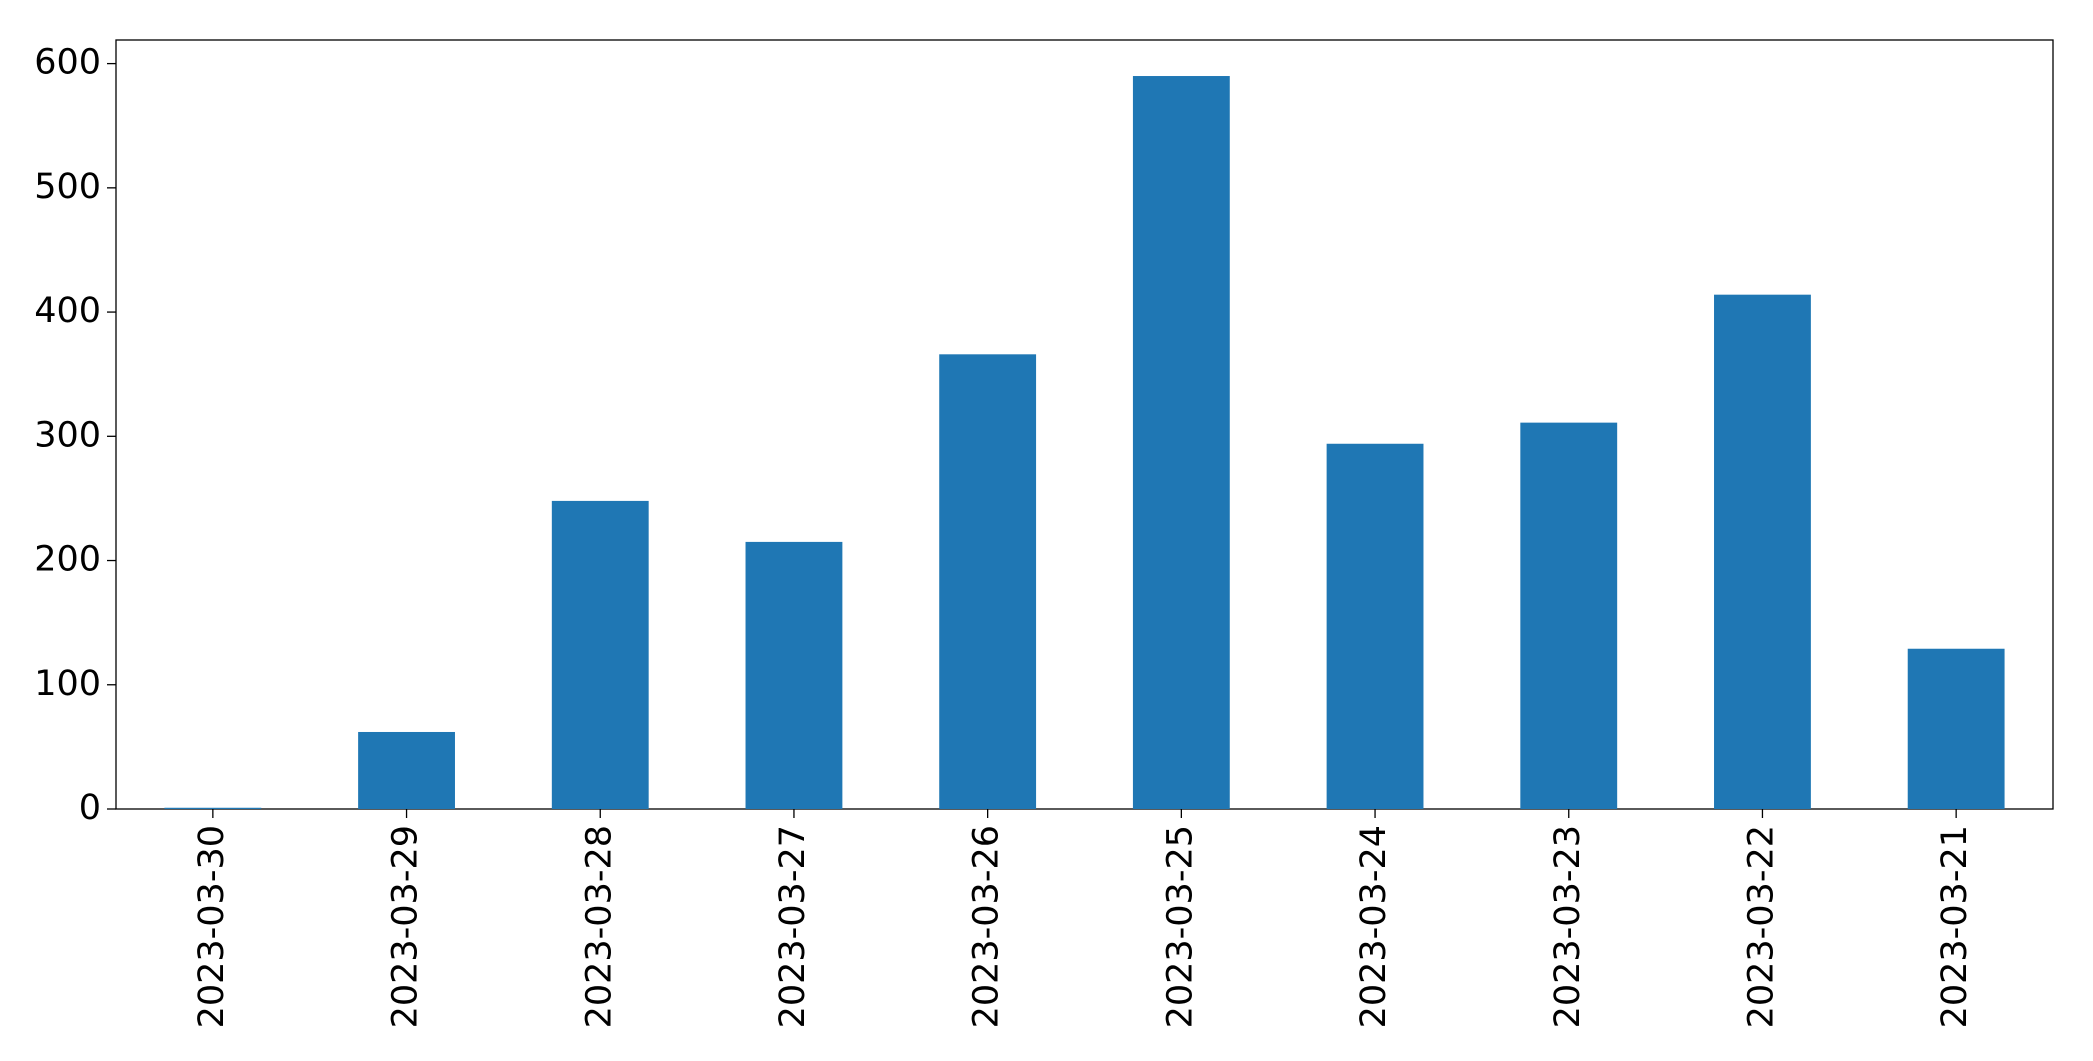 This screenshot has width=2093, height=1061. Describe the element at coordinates (67, 560) in the screenshot. I see `y-tick-label: 200` at that location.